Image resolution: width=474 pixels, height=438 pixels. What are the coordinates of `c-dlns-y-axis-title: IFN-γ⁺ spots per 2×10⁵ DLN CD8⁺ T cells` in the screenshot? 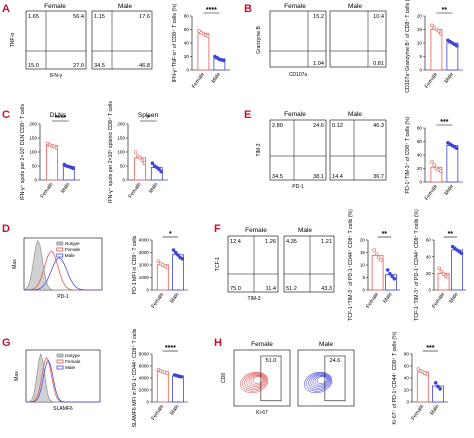 It's located at (23, 152).